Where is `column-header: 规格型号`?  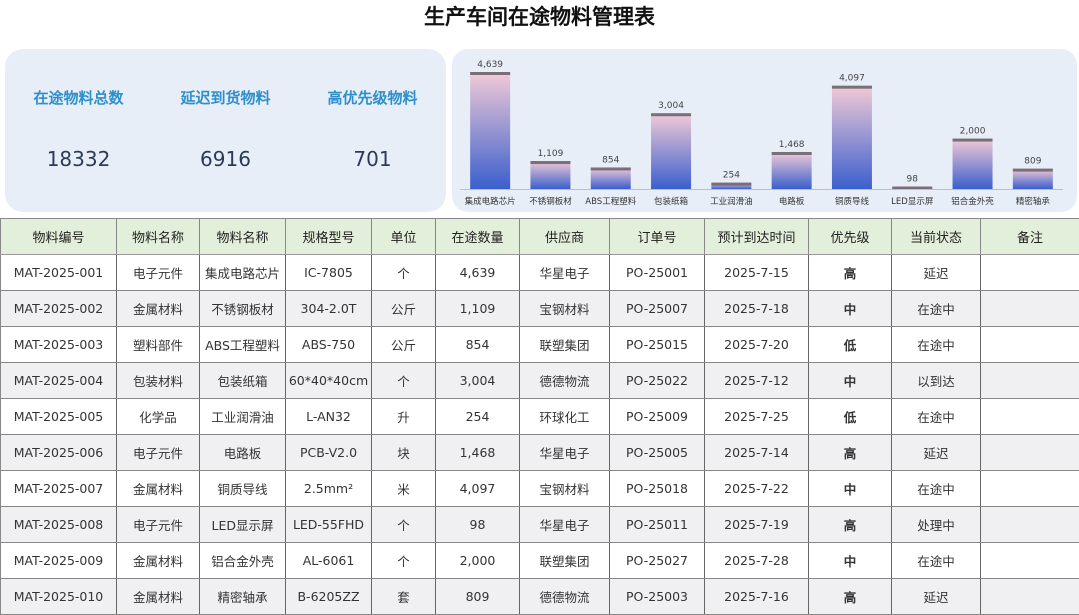
column-header: 规格型号 is located at coordinates (329, 237).